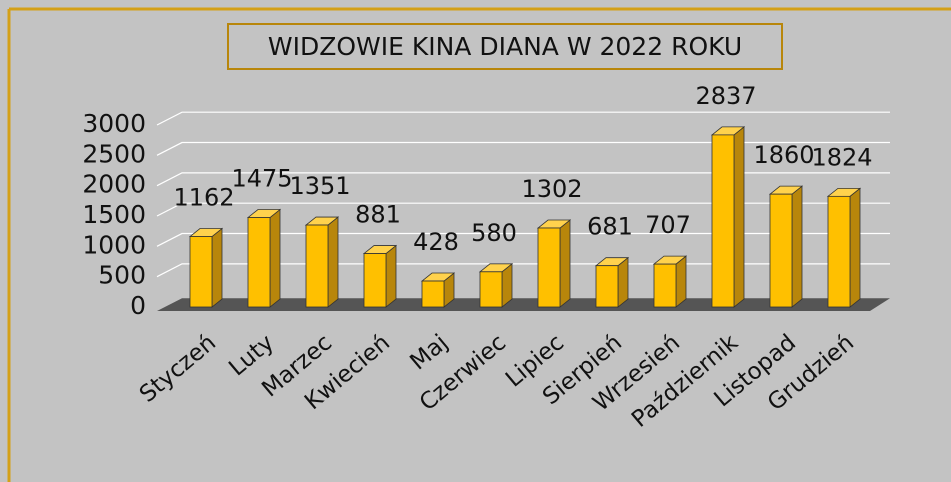 This screenshot has width=951, height=482. I want to click on data-label: 707, so click(668, 225).